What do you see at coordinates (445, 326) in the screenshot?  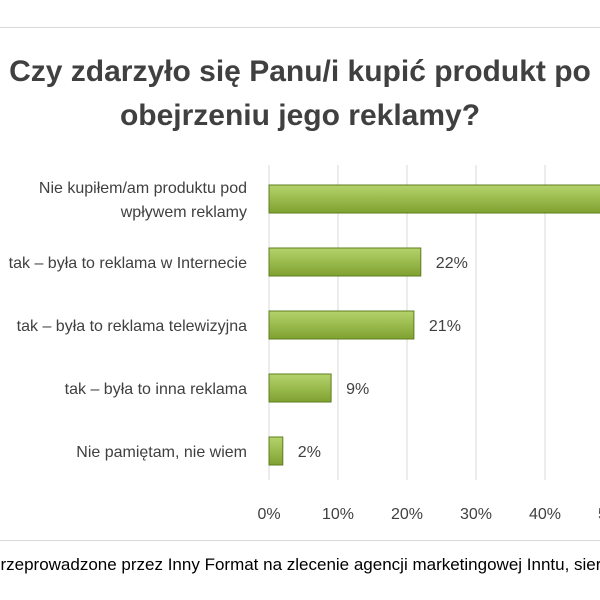 I see `data-label: 21%` at bounding box center [445, 326].